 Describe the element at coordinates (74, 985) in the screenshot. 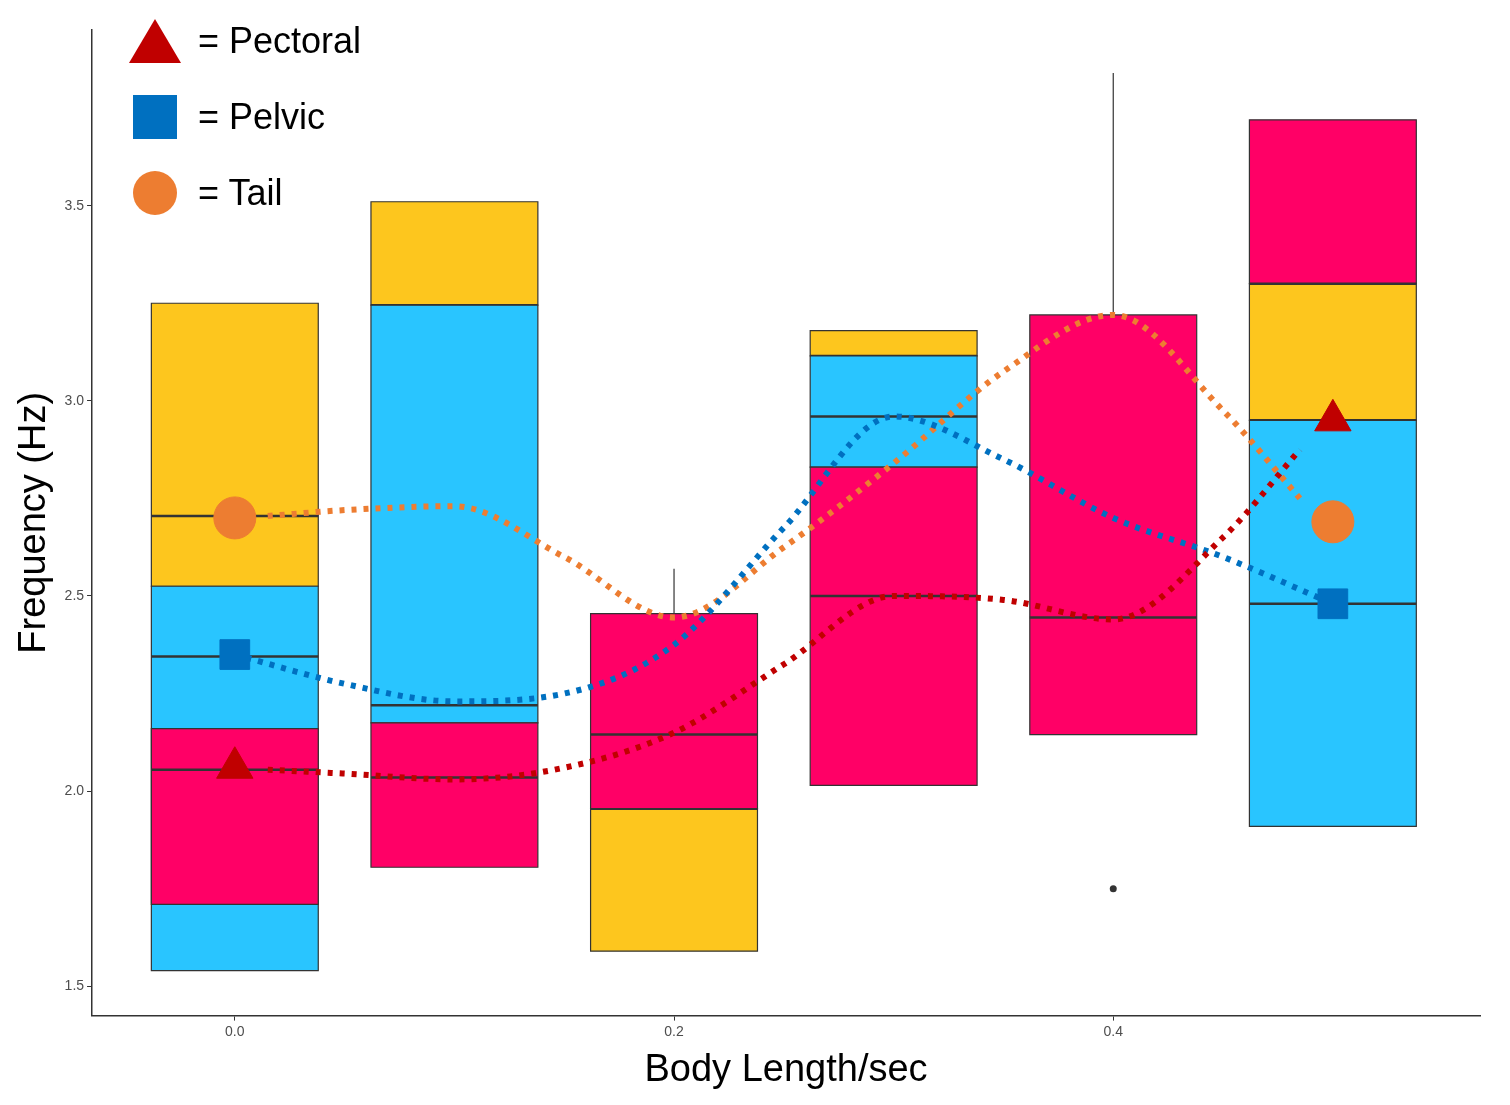

I see `y-tick-label: 1.5` at that location.